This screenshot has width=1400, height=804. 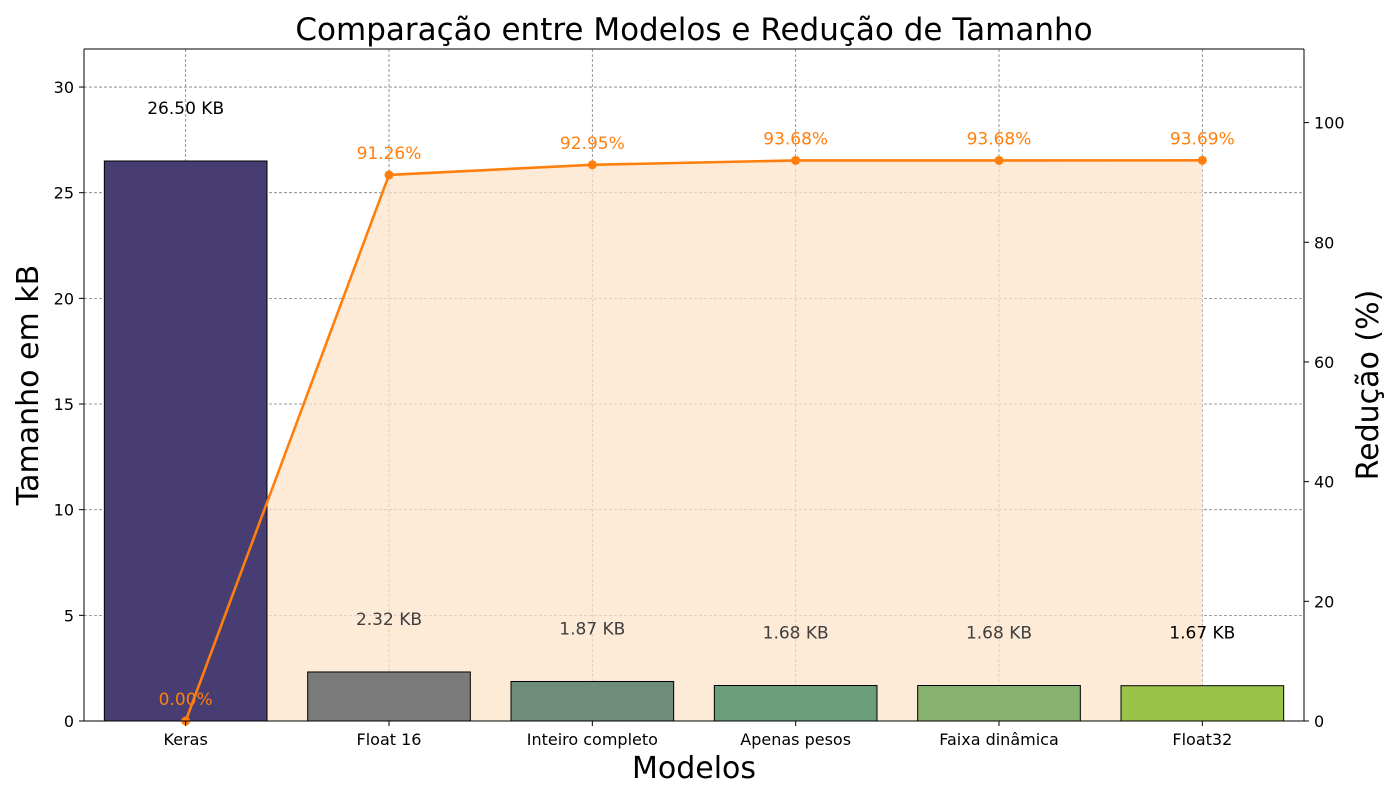 What do you see at coordinates (1202, 739) in the screenshot?
I see `x-tick-label: Float32` at bounding box center [1202, 739].